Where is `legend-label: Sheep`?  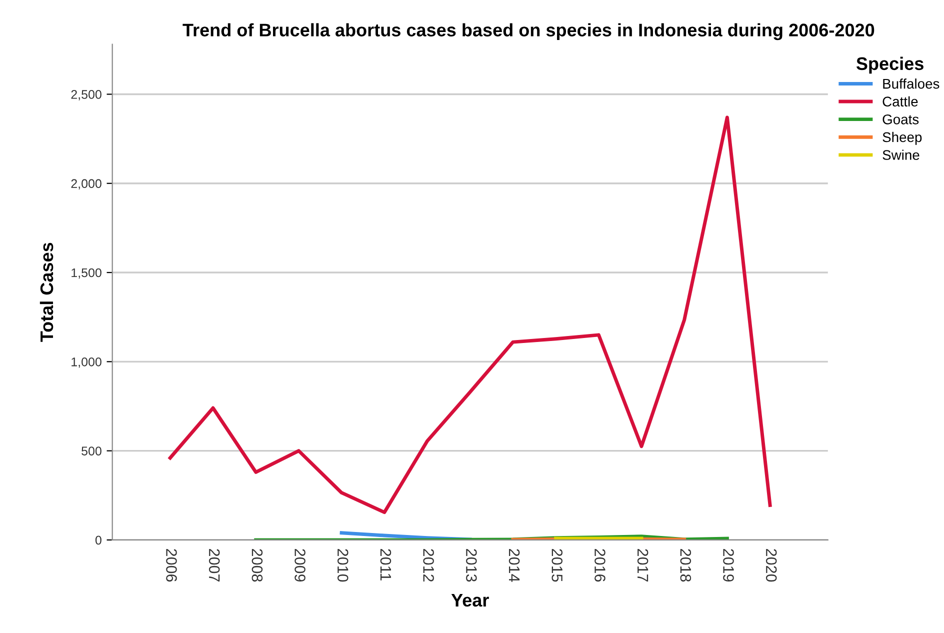 legend-label: Sheep is located at coordinates (902, 138).